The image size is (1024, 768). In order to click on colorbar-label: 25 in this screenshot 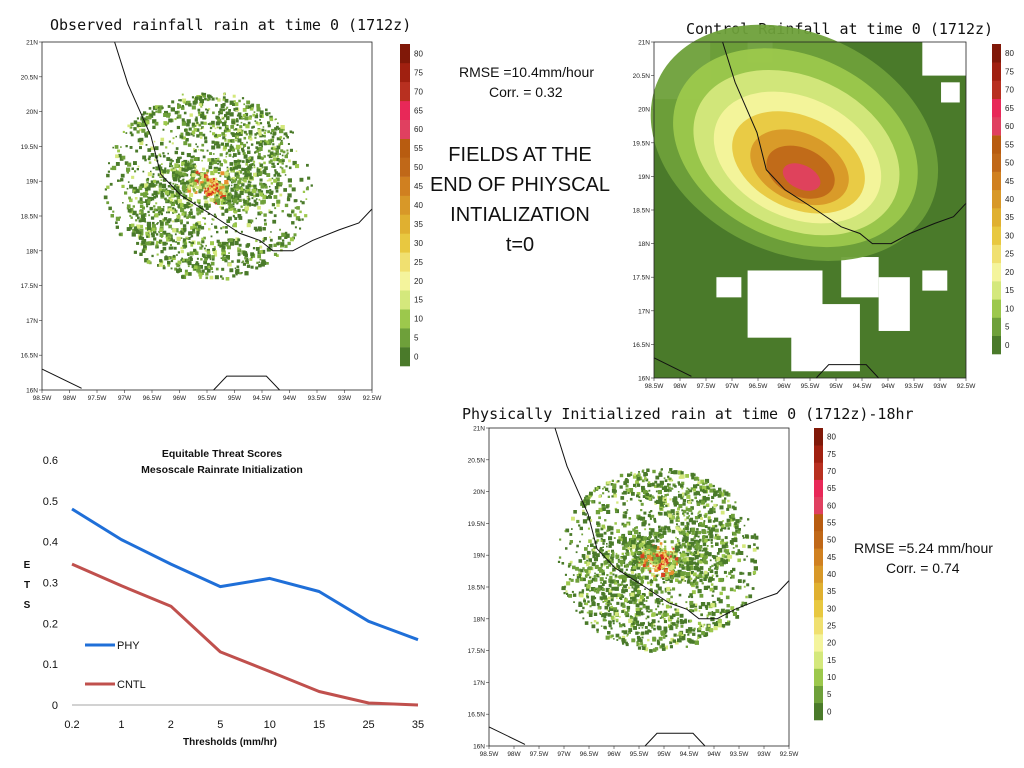, I will do `click(1009, 254)`.